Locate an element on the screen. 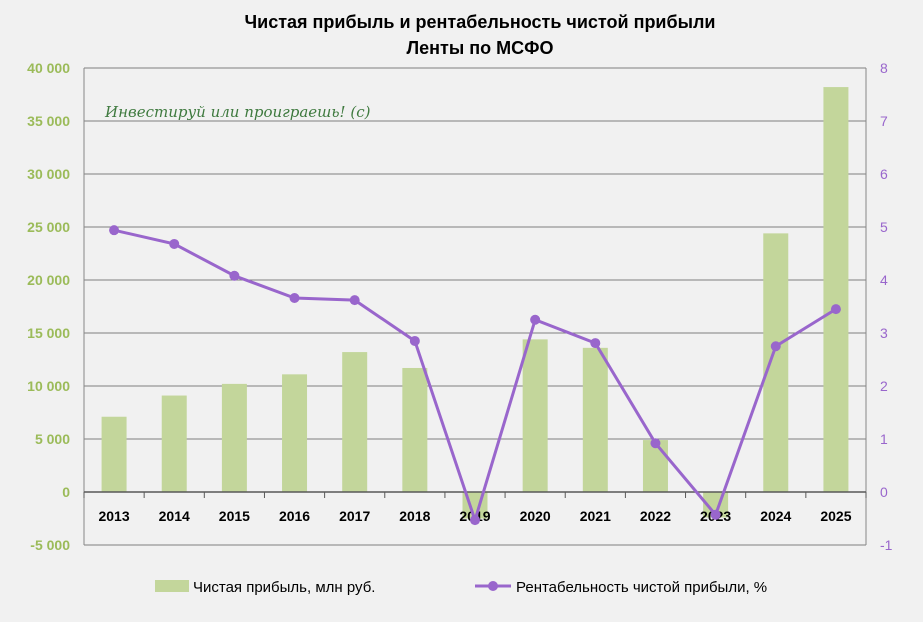 Image resolution: width=923 pixels, height=622 pixels. right-tick-label: 8 is located at coordinates (884, 68).